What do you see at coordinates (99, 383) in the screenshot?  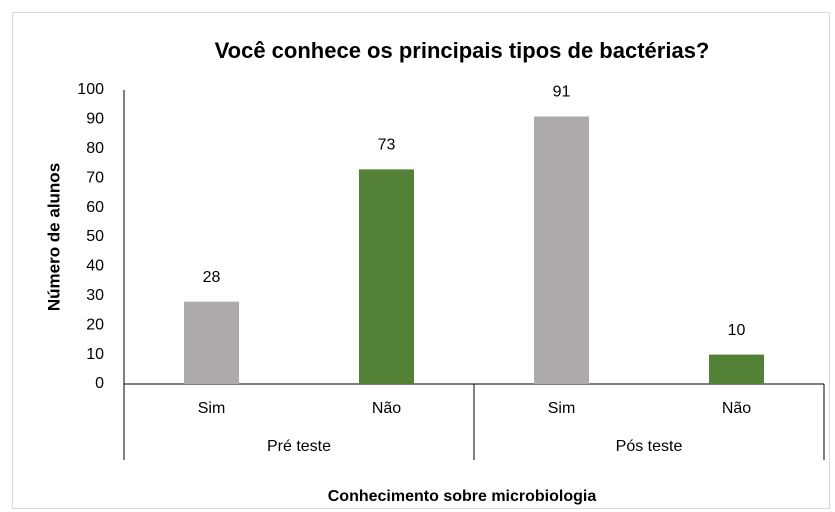 I see `y-tick-label: 0` at bounding box center [99, 383].